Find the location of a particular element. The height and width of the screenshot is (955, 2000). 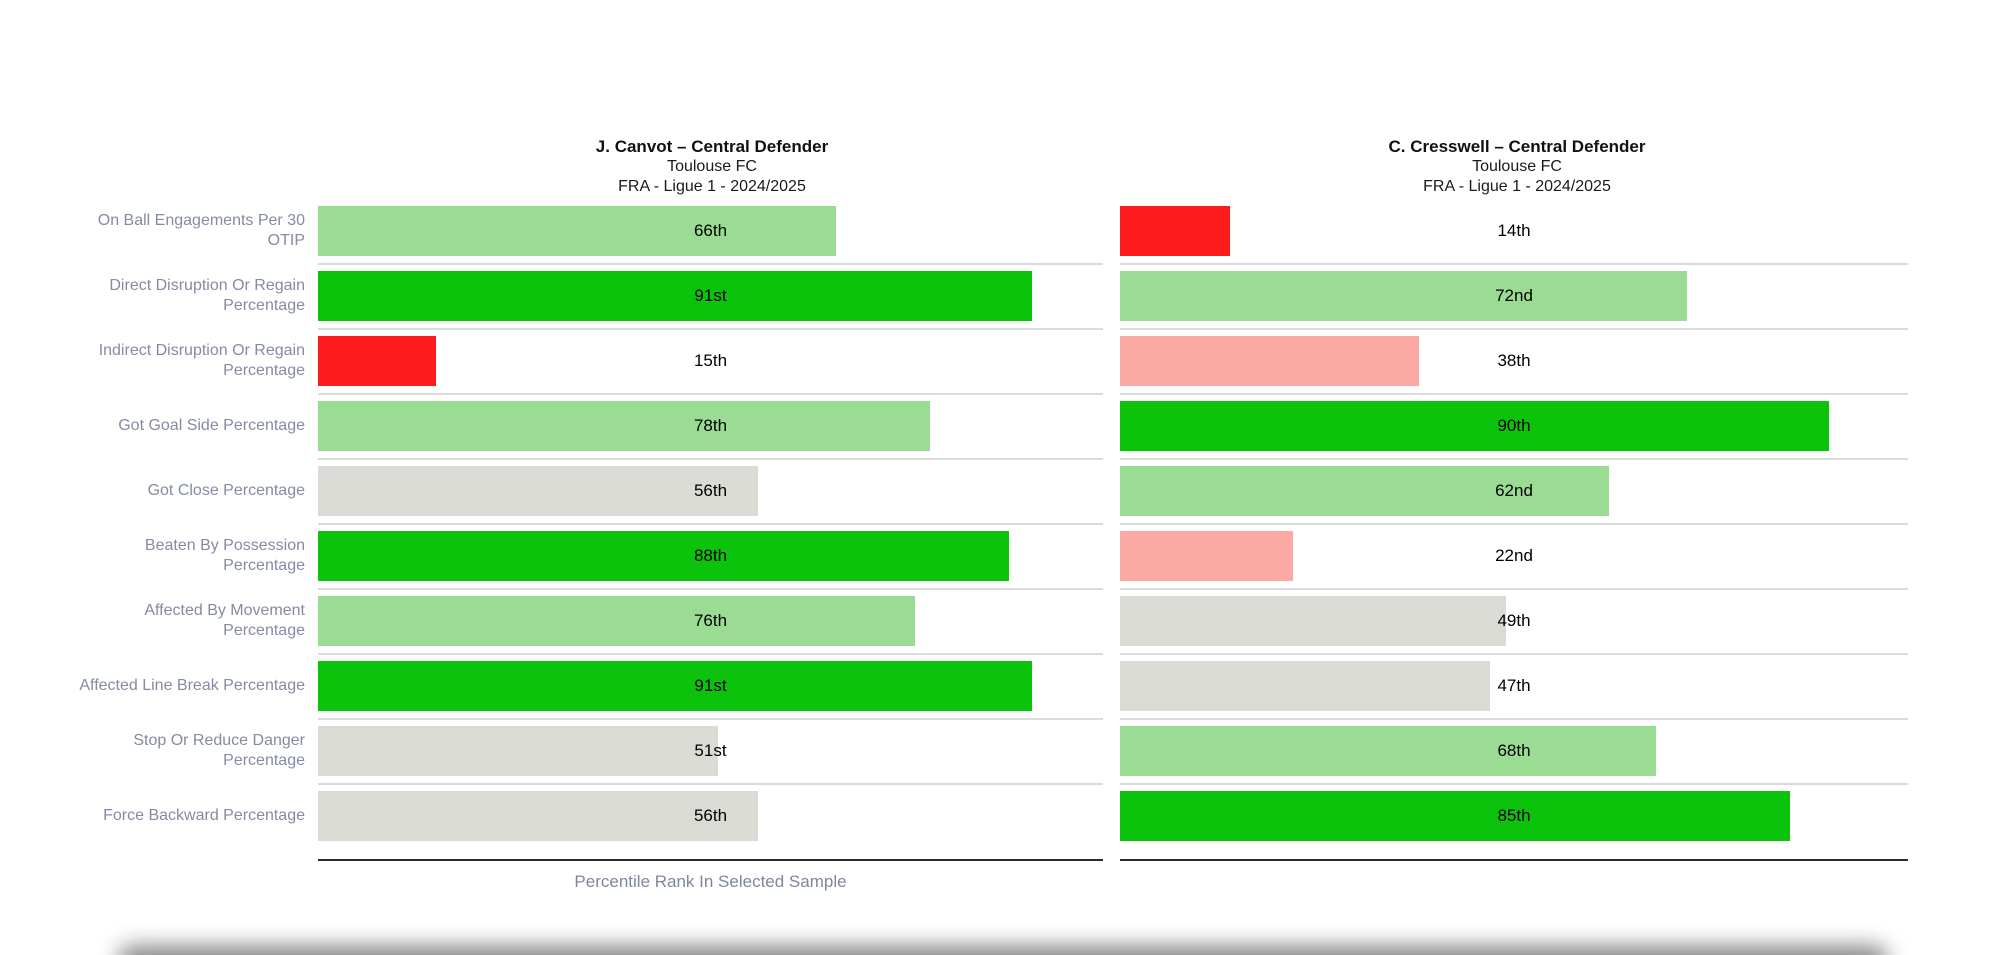

row-label: Affected Line Break Percentage is located at coordinates (192, 685).